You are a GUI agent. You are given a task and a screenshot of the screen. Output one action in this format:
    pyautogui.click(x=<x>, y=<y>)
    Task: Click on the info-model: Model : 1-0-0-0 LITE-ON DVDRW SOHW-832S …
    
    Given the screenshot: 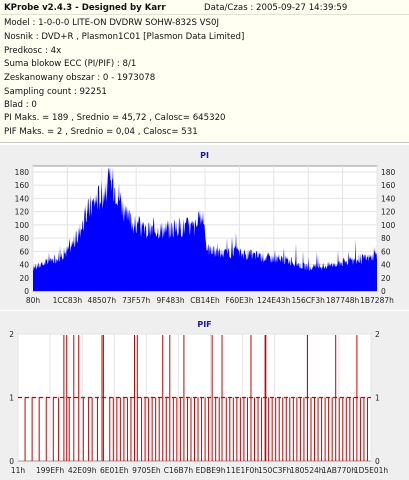 What is the action you would take?
    pyautogui.click(x=112, y=23)
    